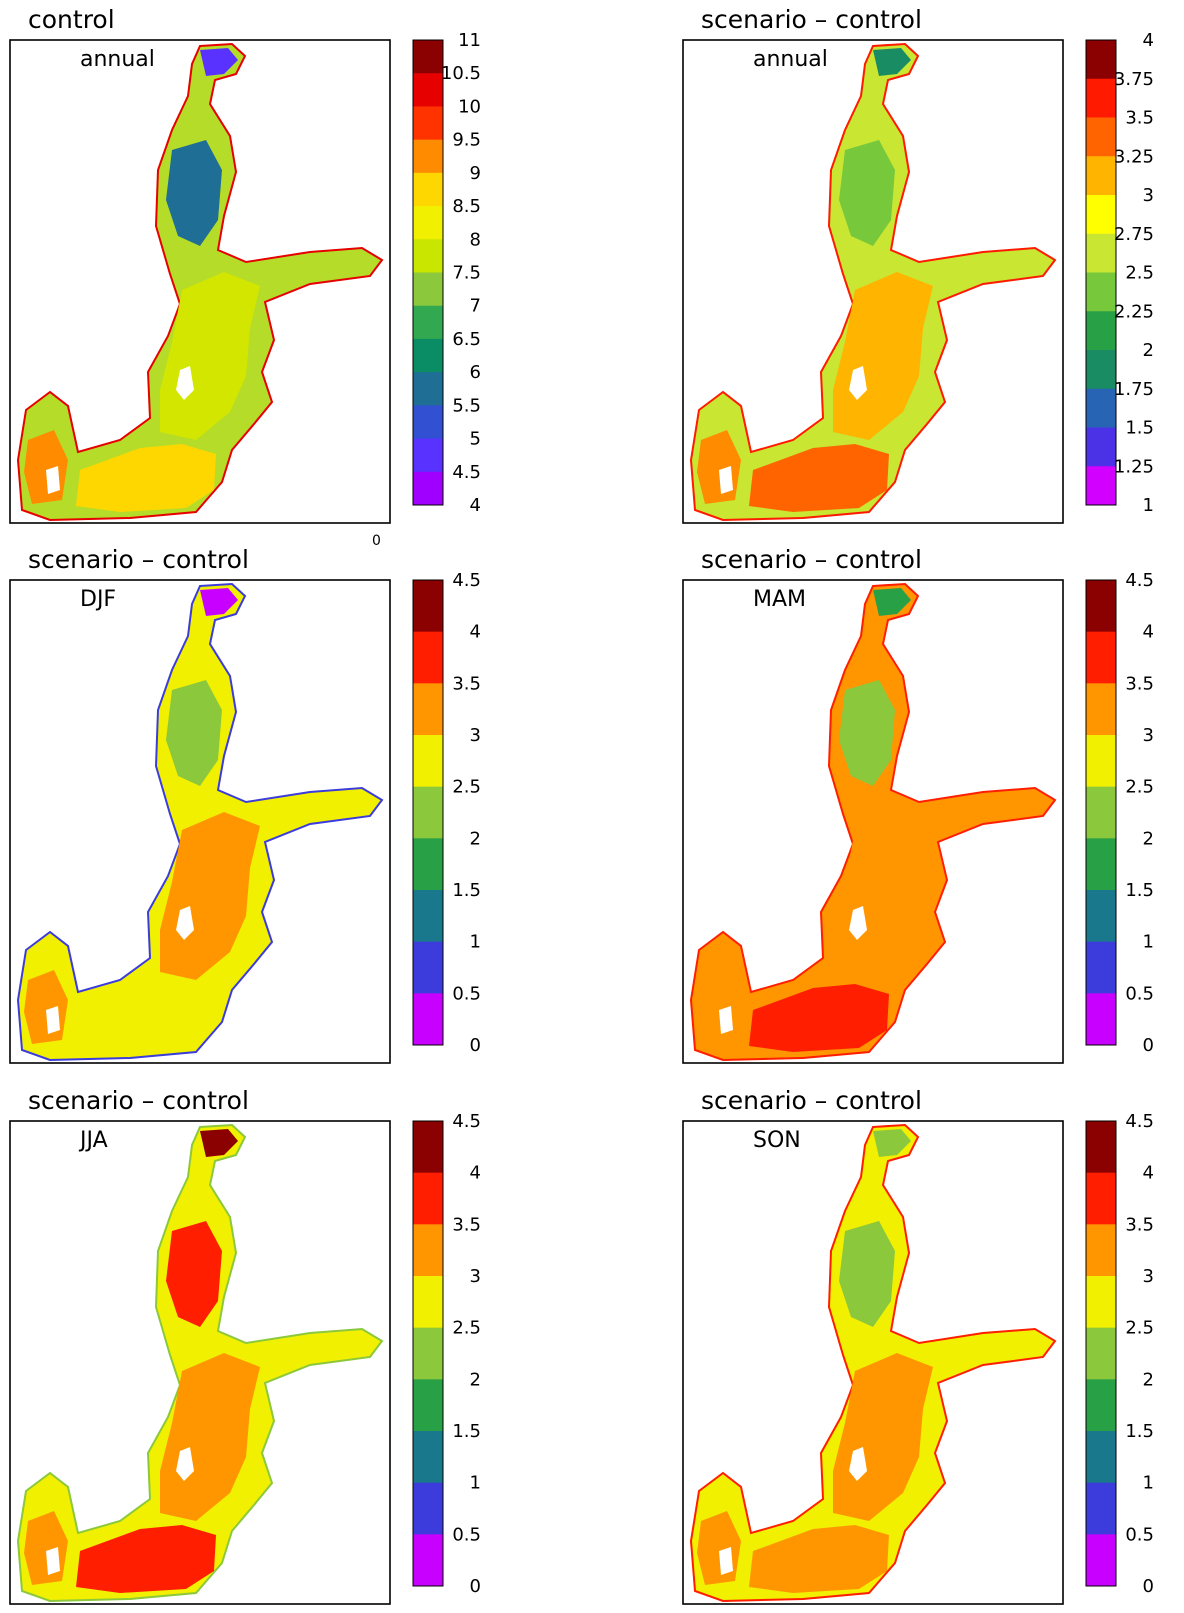 The height and width of the screenshot is (1613, 1184). Describe the element at coordinates (466, 206) in the screenshot. I see `colorbar-tick-label: 8.5` at that location.